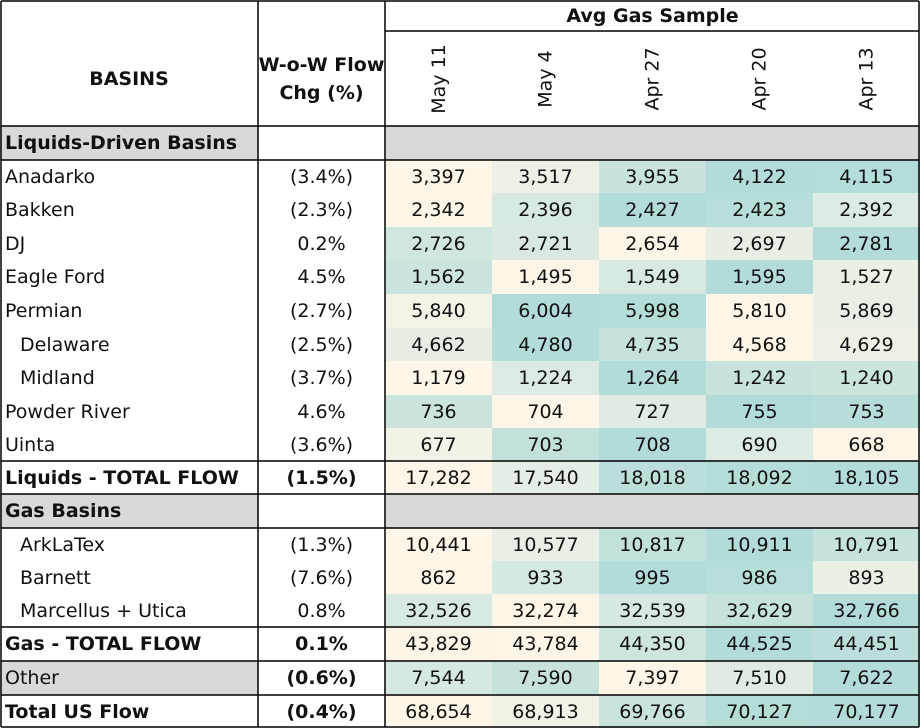 This screenshot has width=921, height=728. I want to click on flow-value-cell: 1,527, so click(866, 277).